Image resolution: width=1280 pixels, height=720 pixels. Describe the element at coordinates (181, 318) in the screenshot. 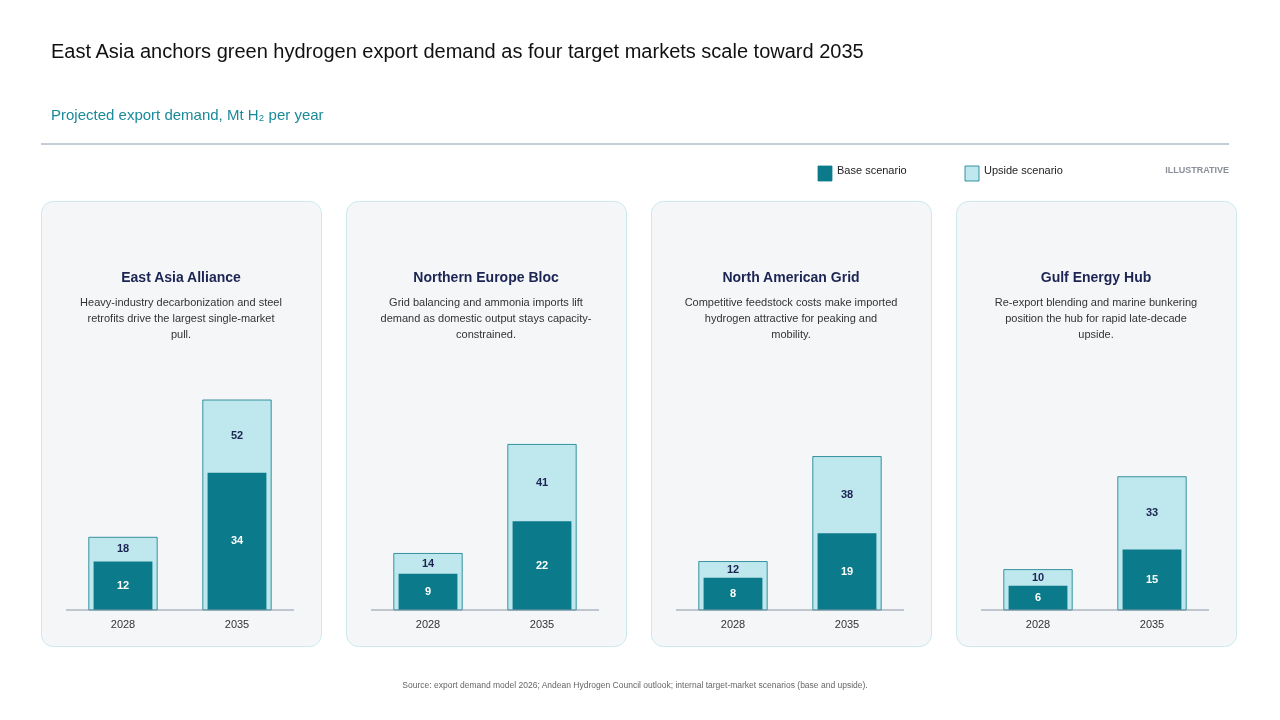

I see `chart-subtitle: Heavy-industry decarbonization and steel retrofits drive the largest single-market pull.` at that location.